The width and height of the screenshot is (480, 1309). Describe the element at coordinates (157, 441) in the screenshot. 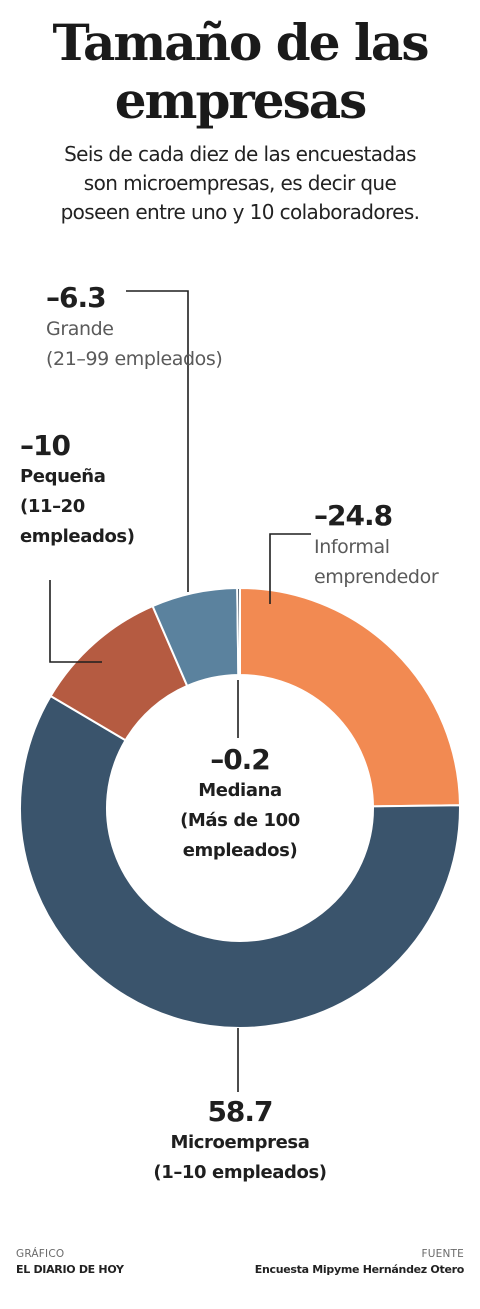

I see `leader-line-grande` at that location.